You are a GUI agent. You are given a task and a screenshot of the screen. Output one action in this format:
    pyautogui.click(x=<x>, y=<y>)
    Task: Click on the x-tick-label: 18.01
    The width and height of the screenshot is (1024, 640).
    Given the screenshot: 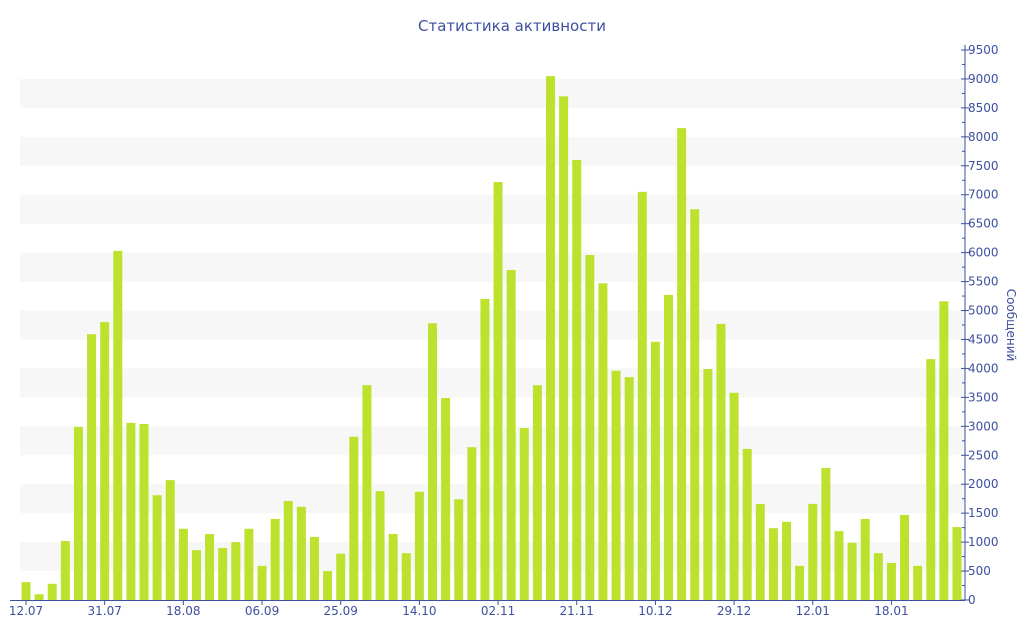 What is the action you would take?
    pyautogui.click(x=891, y=611)
    